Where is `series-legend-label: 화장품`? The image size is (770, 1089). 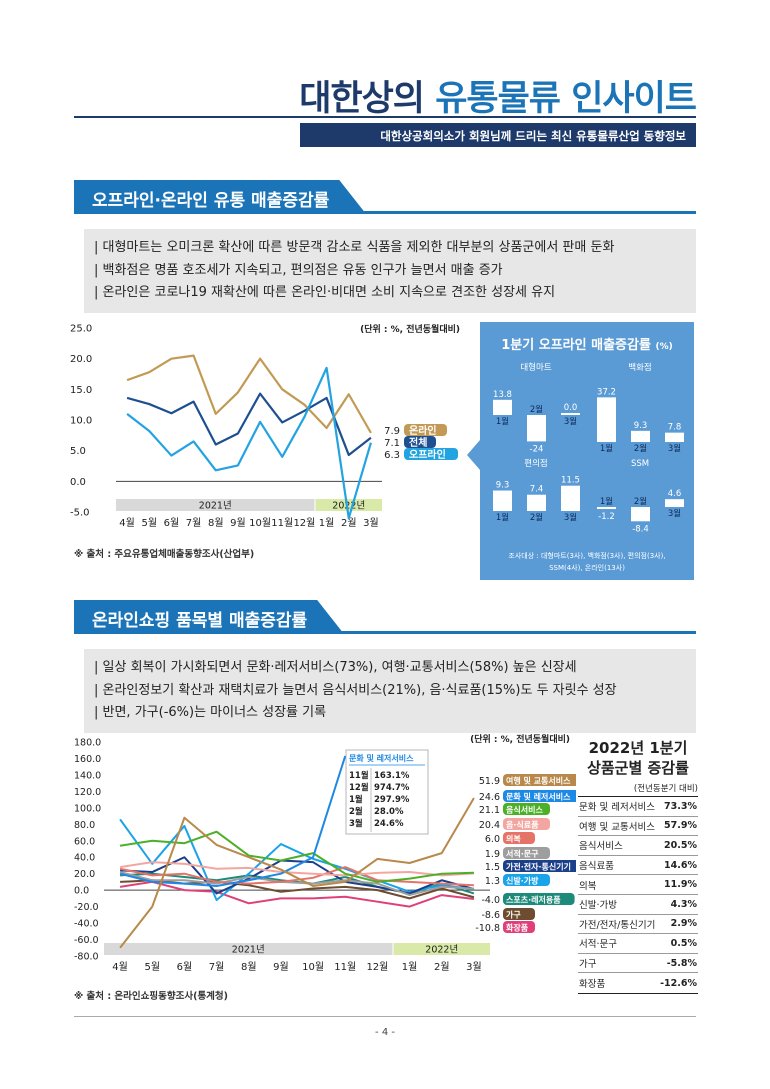
series-legend-label: 화장품 is located at coordinates (517, 928).